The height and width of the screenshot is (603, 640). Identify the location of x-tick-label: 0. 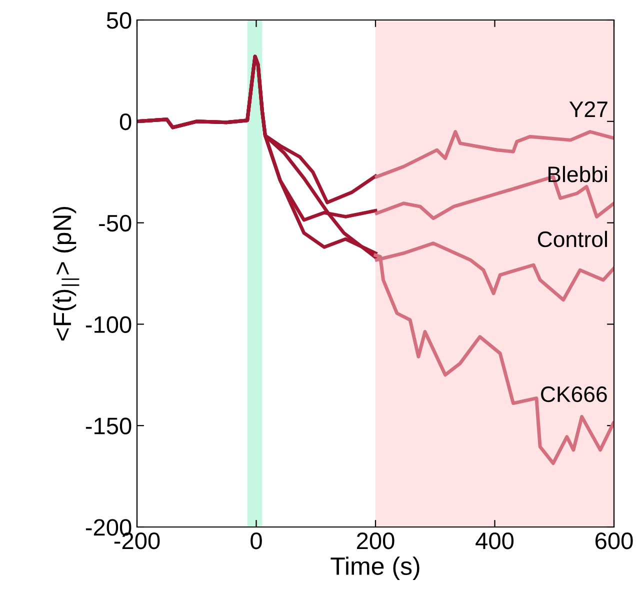
(256, 541).